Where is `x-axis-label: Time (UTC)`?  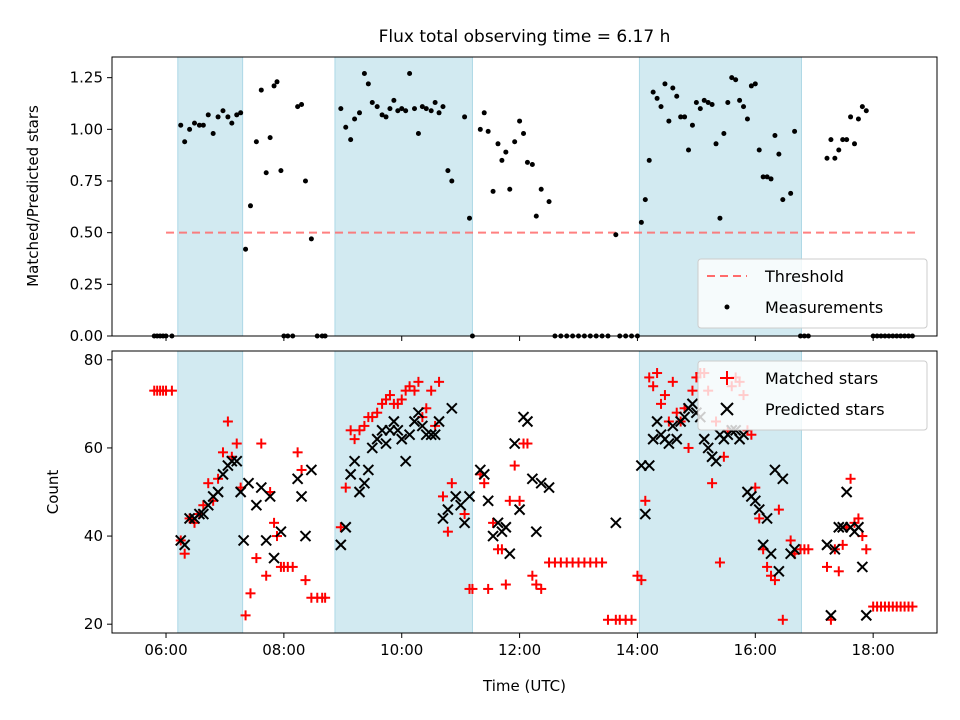 x-axis-label: Time (UTC) is located at coordinates (524, 686).